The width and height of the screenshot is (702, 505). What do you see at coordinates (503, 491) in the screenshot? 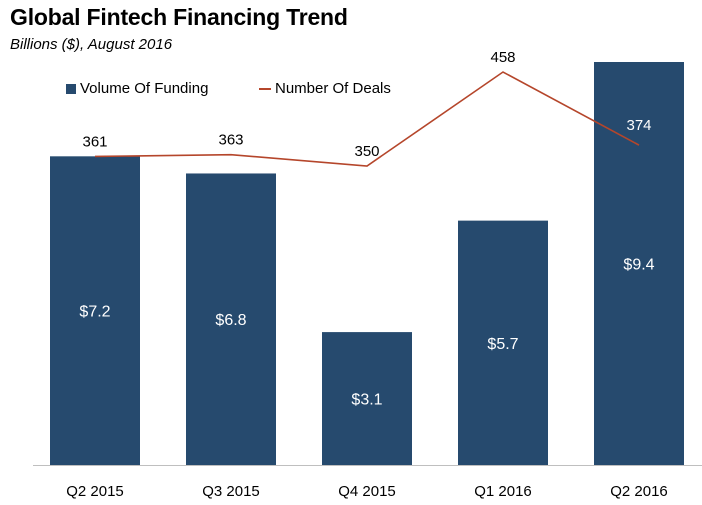
I see `x-tick-label-3: Q1 2016` at bounding box center [503, 491].